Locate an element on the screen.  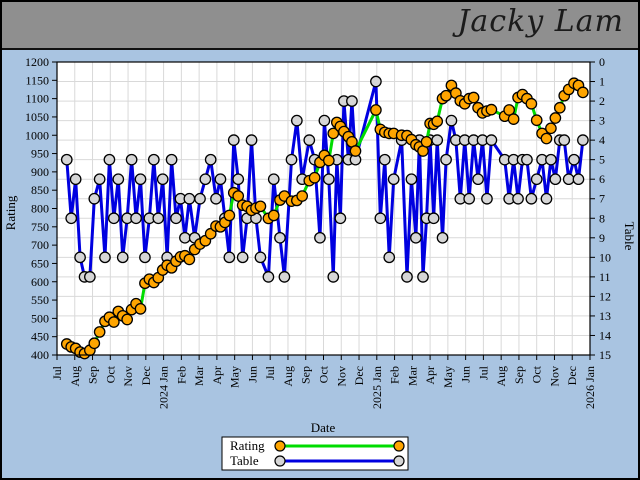
y2-tick-label: 4 is located at coordinates (602, 140).